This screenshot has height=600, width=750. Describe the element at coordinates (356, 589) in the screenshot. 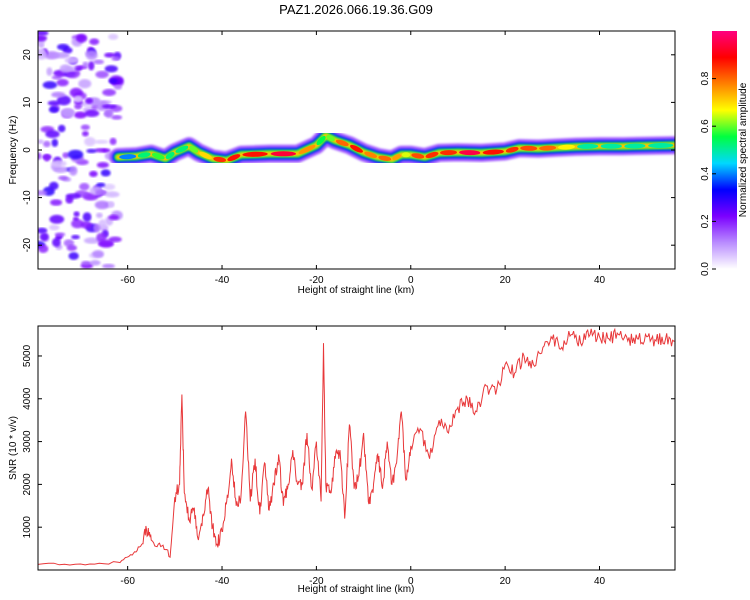

I see `snr-x-label: Height of straight line (km)` at that location.